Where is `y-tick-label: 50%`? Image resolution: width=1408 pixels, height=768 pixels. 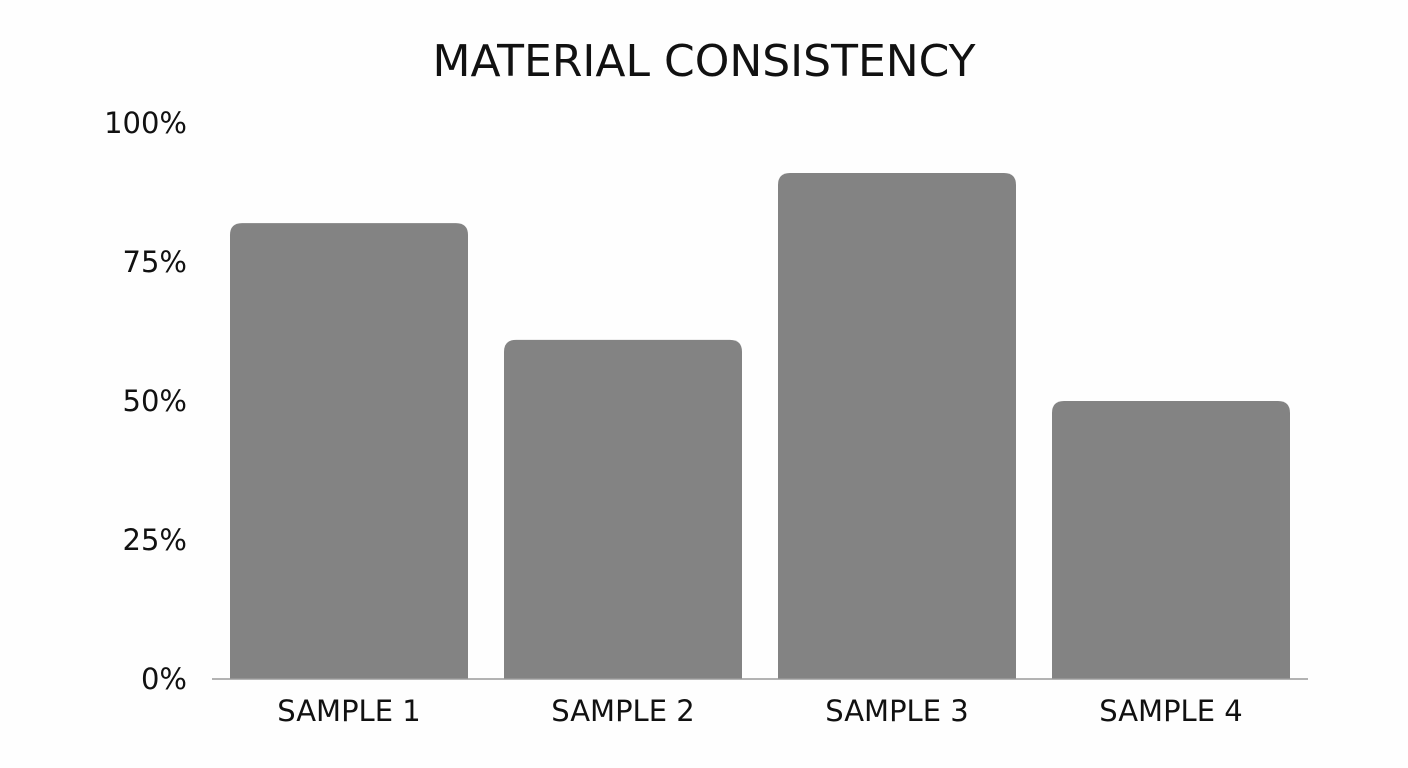 y-tick-label: 50% is located at coordinates (155, 401).